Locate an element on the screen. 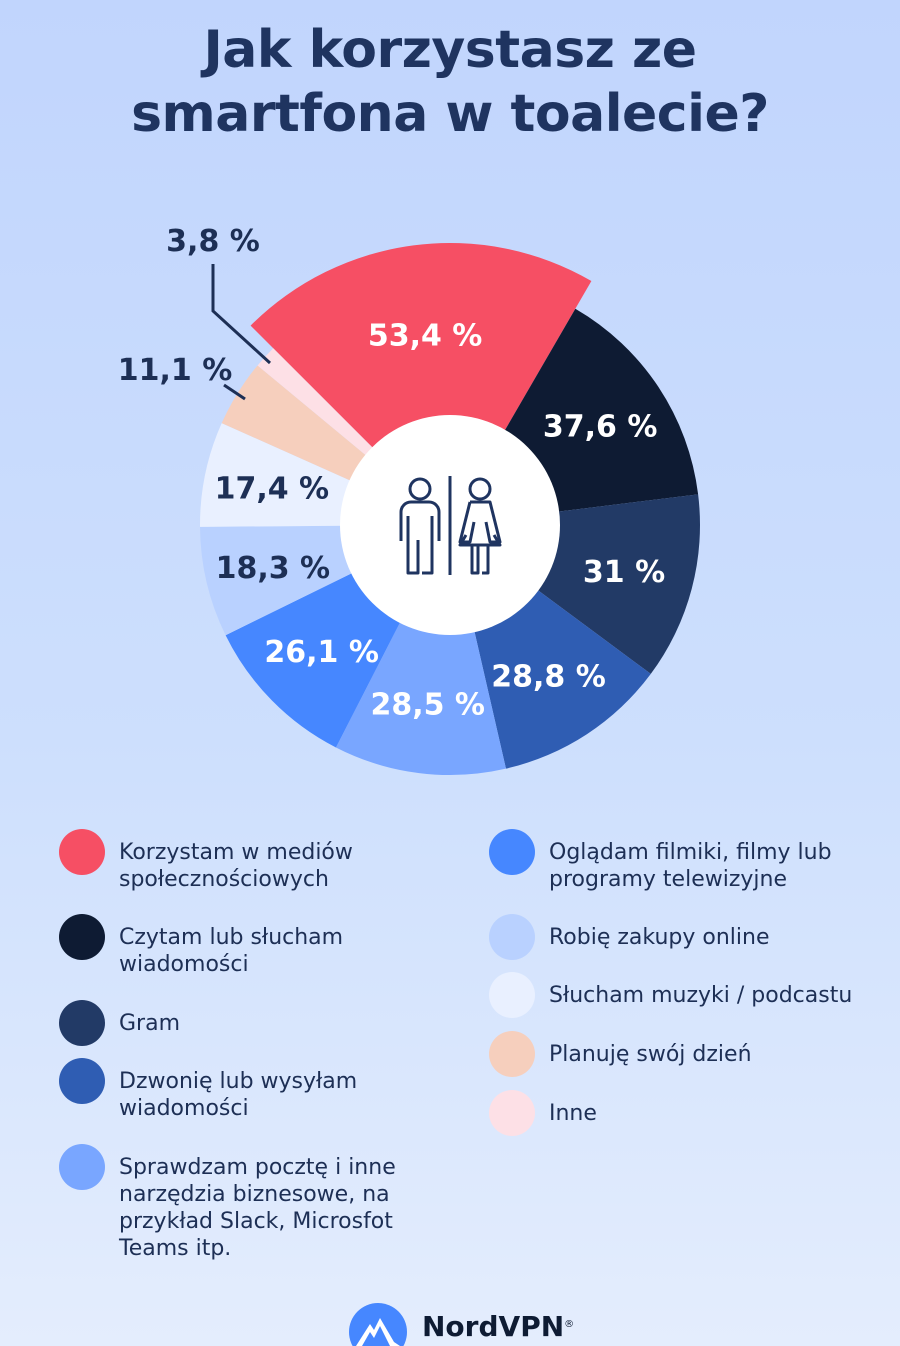 Image resolution: width=900 pixels, height=1346 pixels. slice-label: 3,8 % is located at coordinates (213, 241).